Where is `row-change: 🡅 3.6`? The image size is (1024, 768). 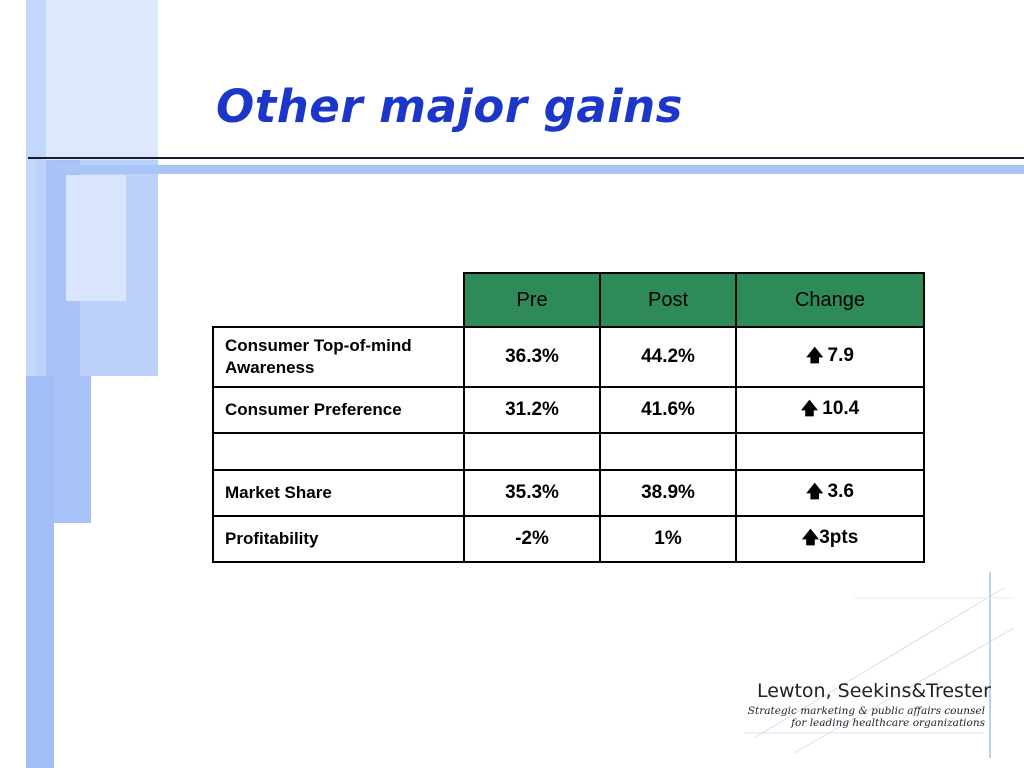 row-change: 🡅 3.6 is located at coordinates (830, 493).